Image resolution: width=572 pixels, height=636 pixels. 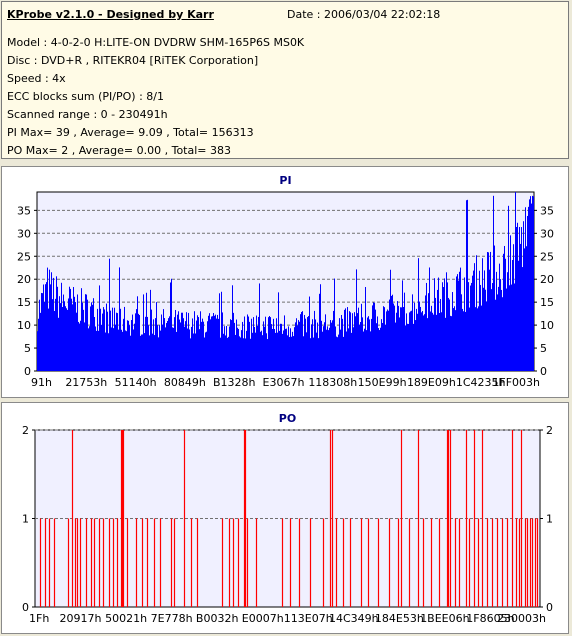 What do you see at coordinates (549, 519) in the screenshot?
I see `po-ytick-label-right: 1` at bounding box center [549, 519].